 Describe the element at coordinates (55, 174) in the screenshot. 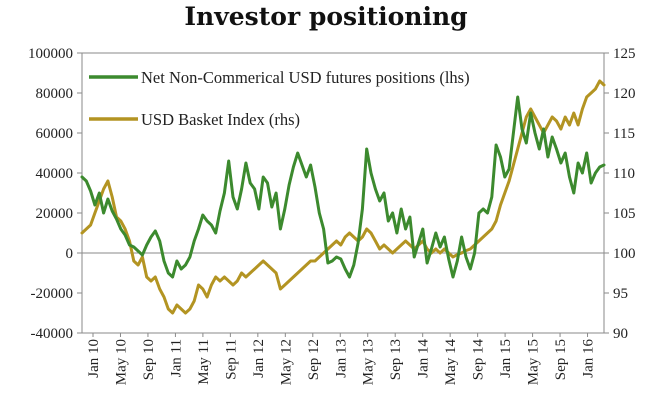

I see `left-tick-label: 40000` at that location.